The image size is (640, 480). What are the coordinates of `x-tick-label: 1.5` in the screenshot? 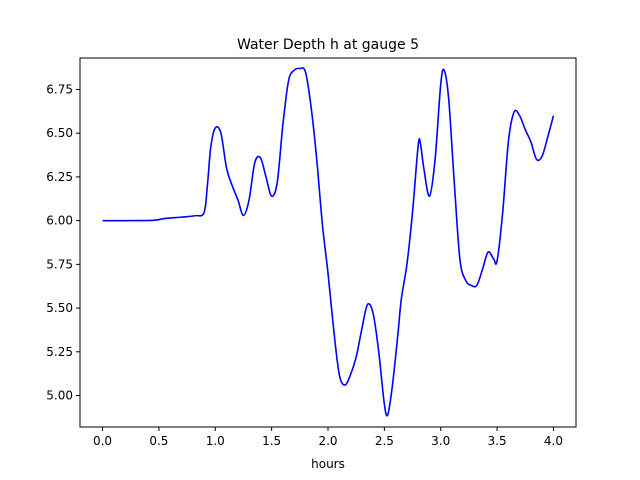 It's located at (271, 441).